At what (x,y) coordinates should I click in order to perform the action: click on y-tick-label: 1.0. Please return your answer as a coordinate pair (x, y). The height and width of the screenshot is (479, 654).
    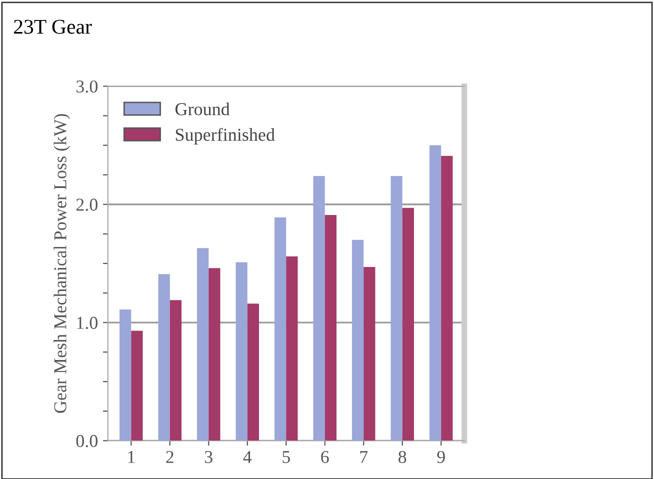
    Looking at the image, I should click on (87, 323).